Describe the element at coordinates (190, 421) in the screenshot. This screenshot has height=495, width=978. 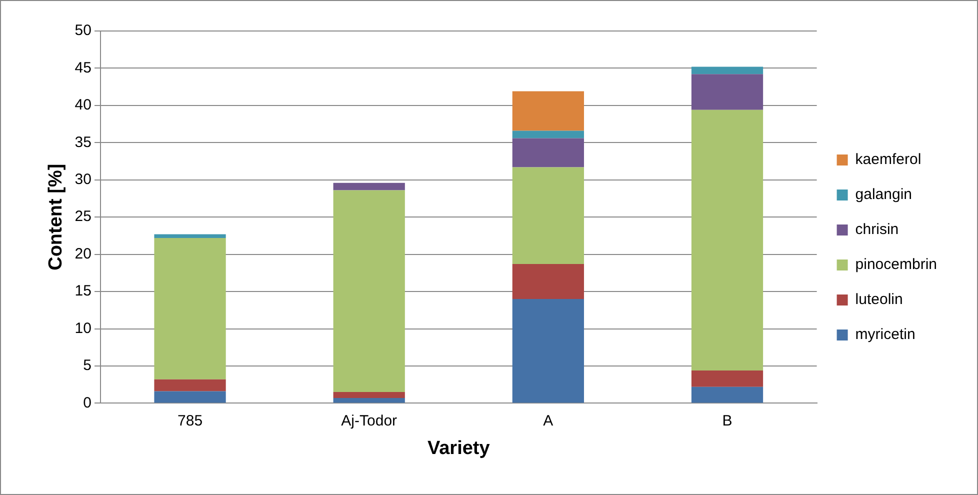
I see `x-tick-label: 785` at that location.